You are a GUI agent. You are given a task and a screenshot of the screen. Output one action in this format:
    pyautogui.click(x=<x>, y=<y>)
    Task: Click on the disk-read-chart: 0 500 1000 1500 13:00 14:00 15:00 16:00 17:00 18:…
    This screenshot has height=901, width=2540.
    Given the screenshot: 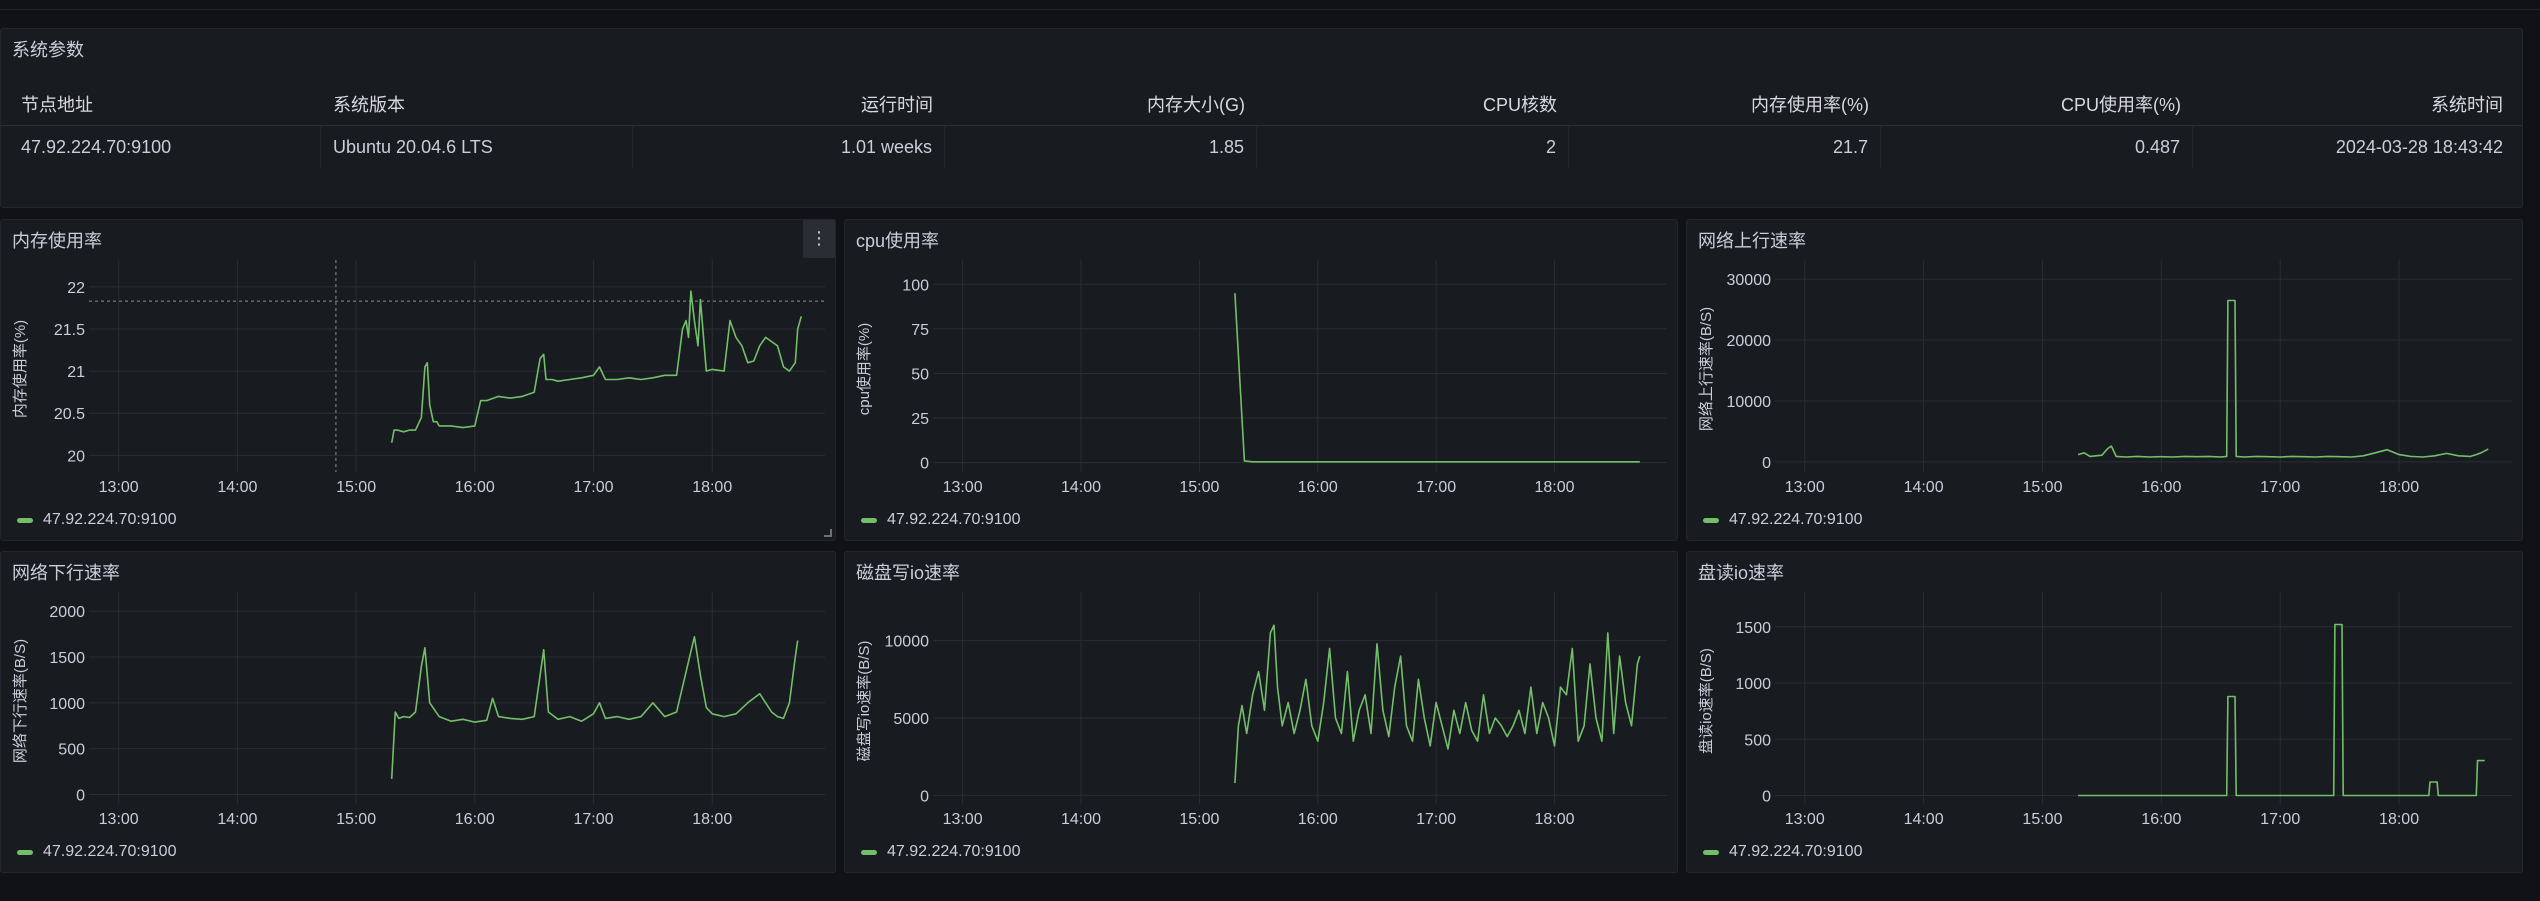 What is the action you would take?
    pyautogui.click(x=2104, y=710)
    